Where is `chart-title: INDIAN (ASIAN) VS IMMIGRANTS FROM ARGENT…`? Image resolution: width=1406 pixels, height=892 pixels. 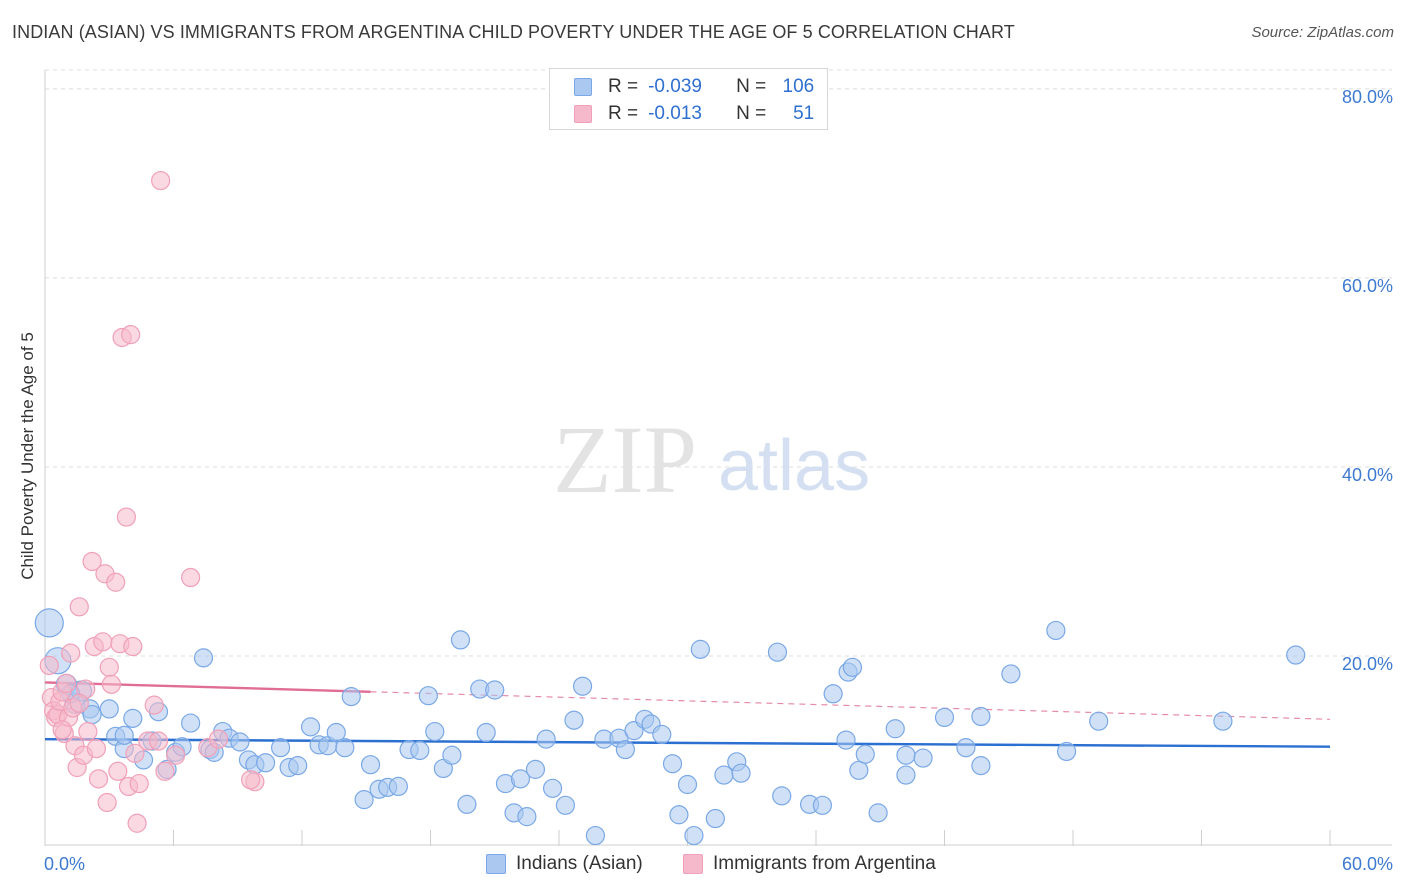 chart-title: INDIAN (ASIAN) VS IMMIGRANTS FROM ARGENT… is located at coordinates (513, 32).